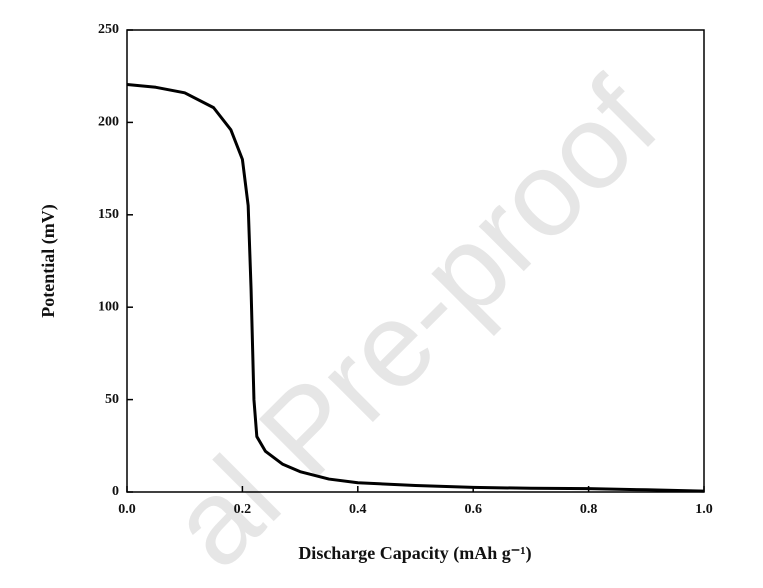 The image size is (763, 588). Describe the element at coordinates (589, 509) in the screenshot. I see `x-tick-label: 0.8` at that location.